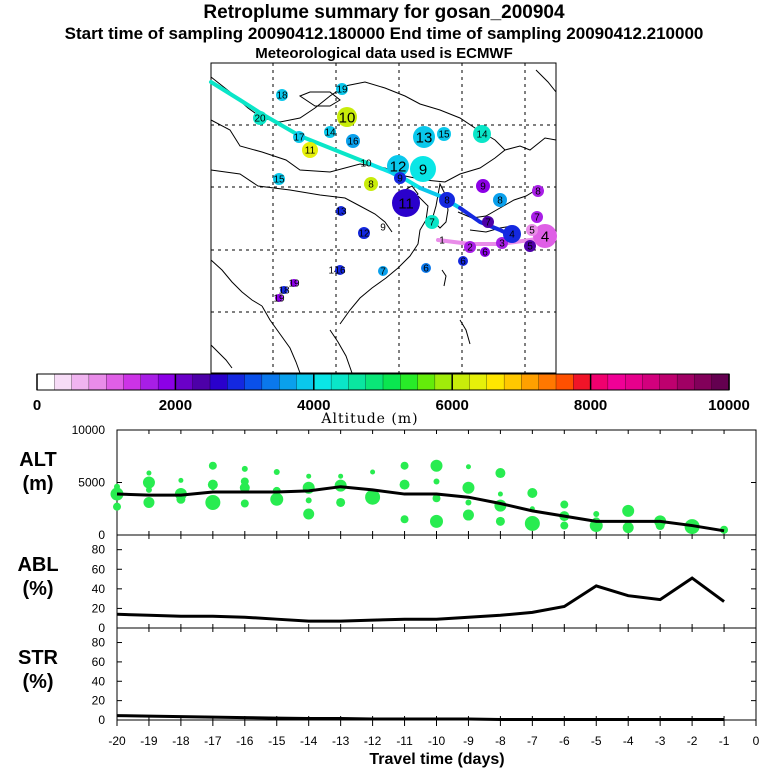 This screenshot has height=768, width=768. Describe the element at coordinates (729, 405) in the screenshot. I see `colorbar-tick-label: 10000` at that location.